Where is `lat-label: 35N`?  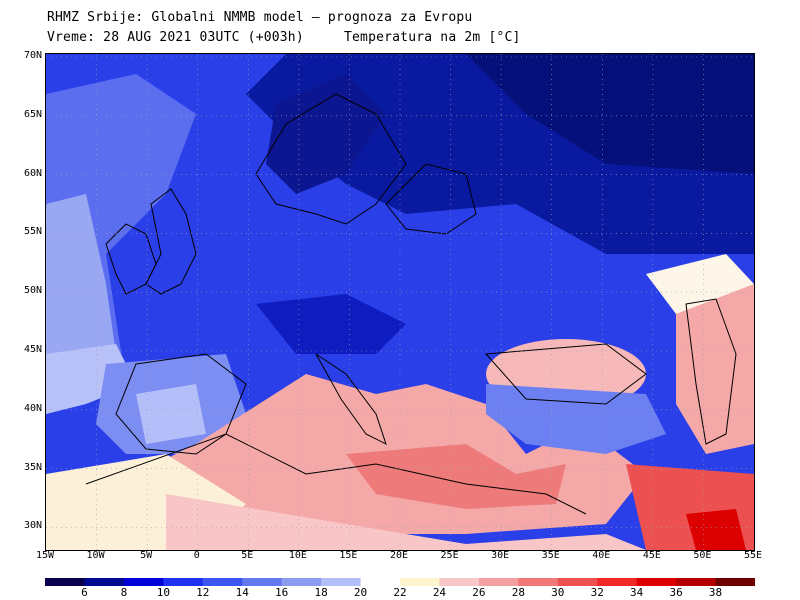
lat-label: 35N is located at coordinates (32, 467).